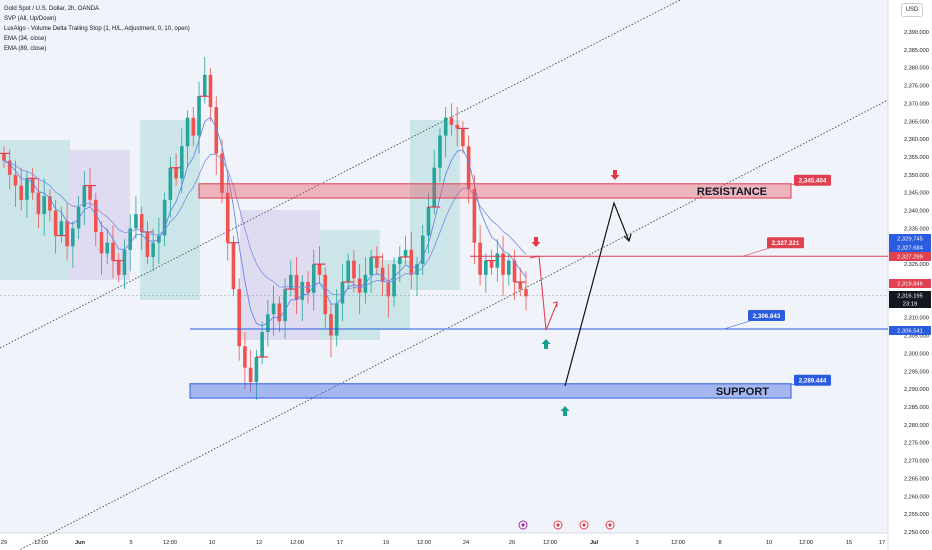 The width and height of the screenshot is (932, 550). Describe the element at coordinates (737, 325) in the screenshot. I see `level-callout-line` at that location.